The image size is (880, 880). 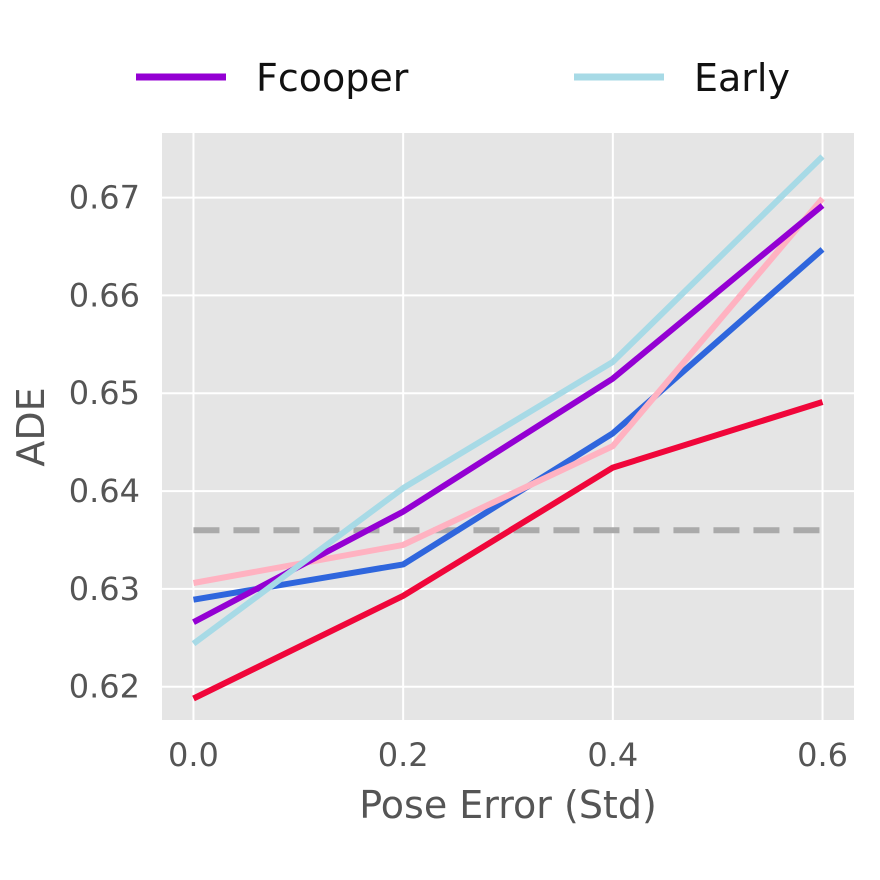 What do you see at coordinates (104, 393) in the screenshot?
I see `y-tick-label-3: 0.65` at bounding box center [104, 393].